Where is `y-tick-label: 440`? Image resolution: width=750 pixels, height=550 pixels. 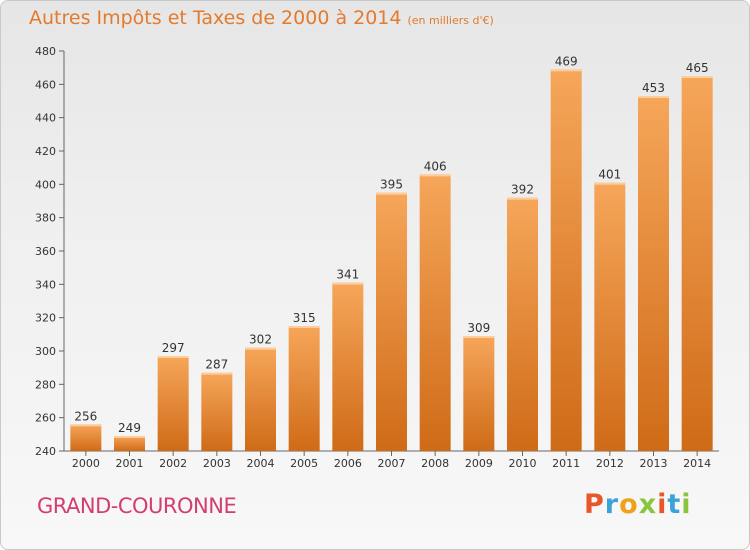 y-tick-label: 440 is located at coordinates (45, 118).